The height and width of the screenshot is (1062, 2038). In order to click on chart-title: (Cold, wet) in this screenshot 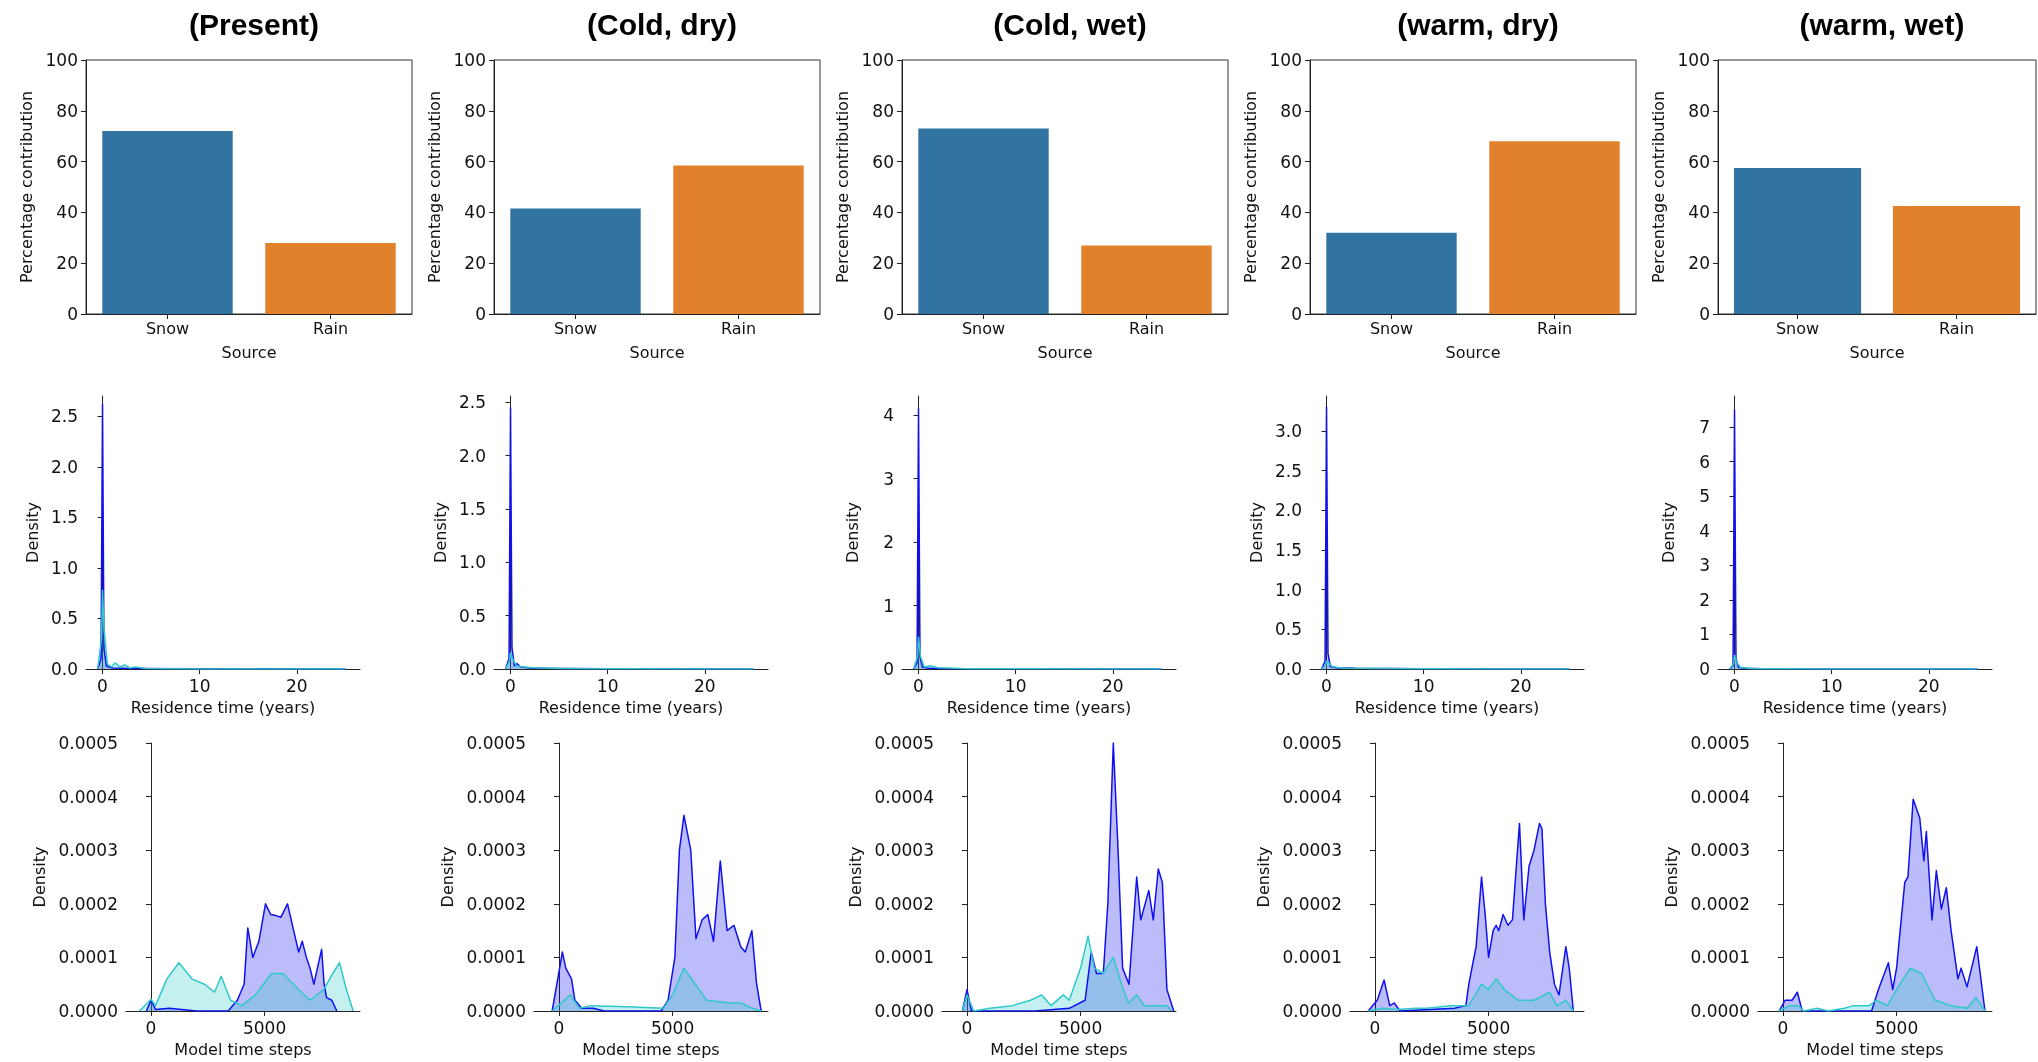, I will do `click(1070, 24)`.